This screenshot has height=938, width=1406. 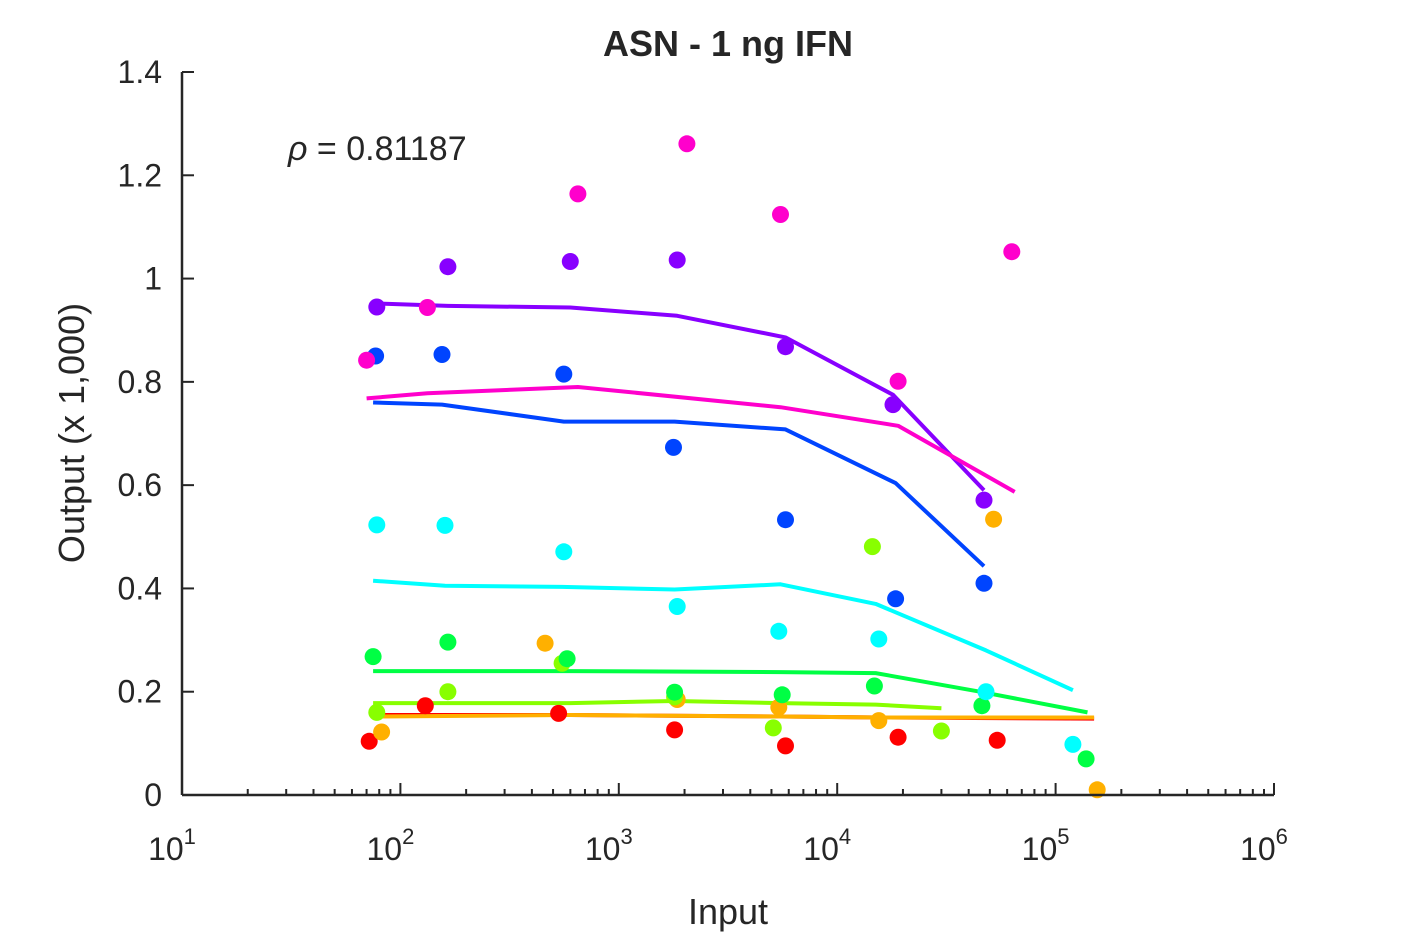 What do you see at coordinates (297, 149) in the screenshot?
I see `rho-symbol: ρ` at bounding box center [297, 149].